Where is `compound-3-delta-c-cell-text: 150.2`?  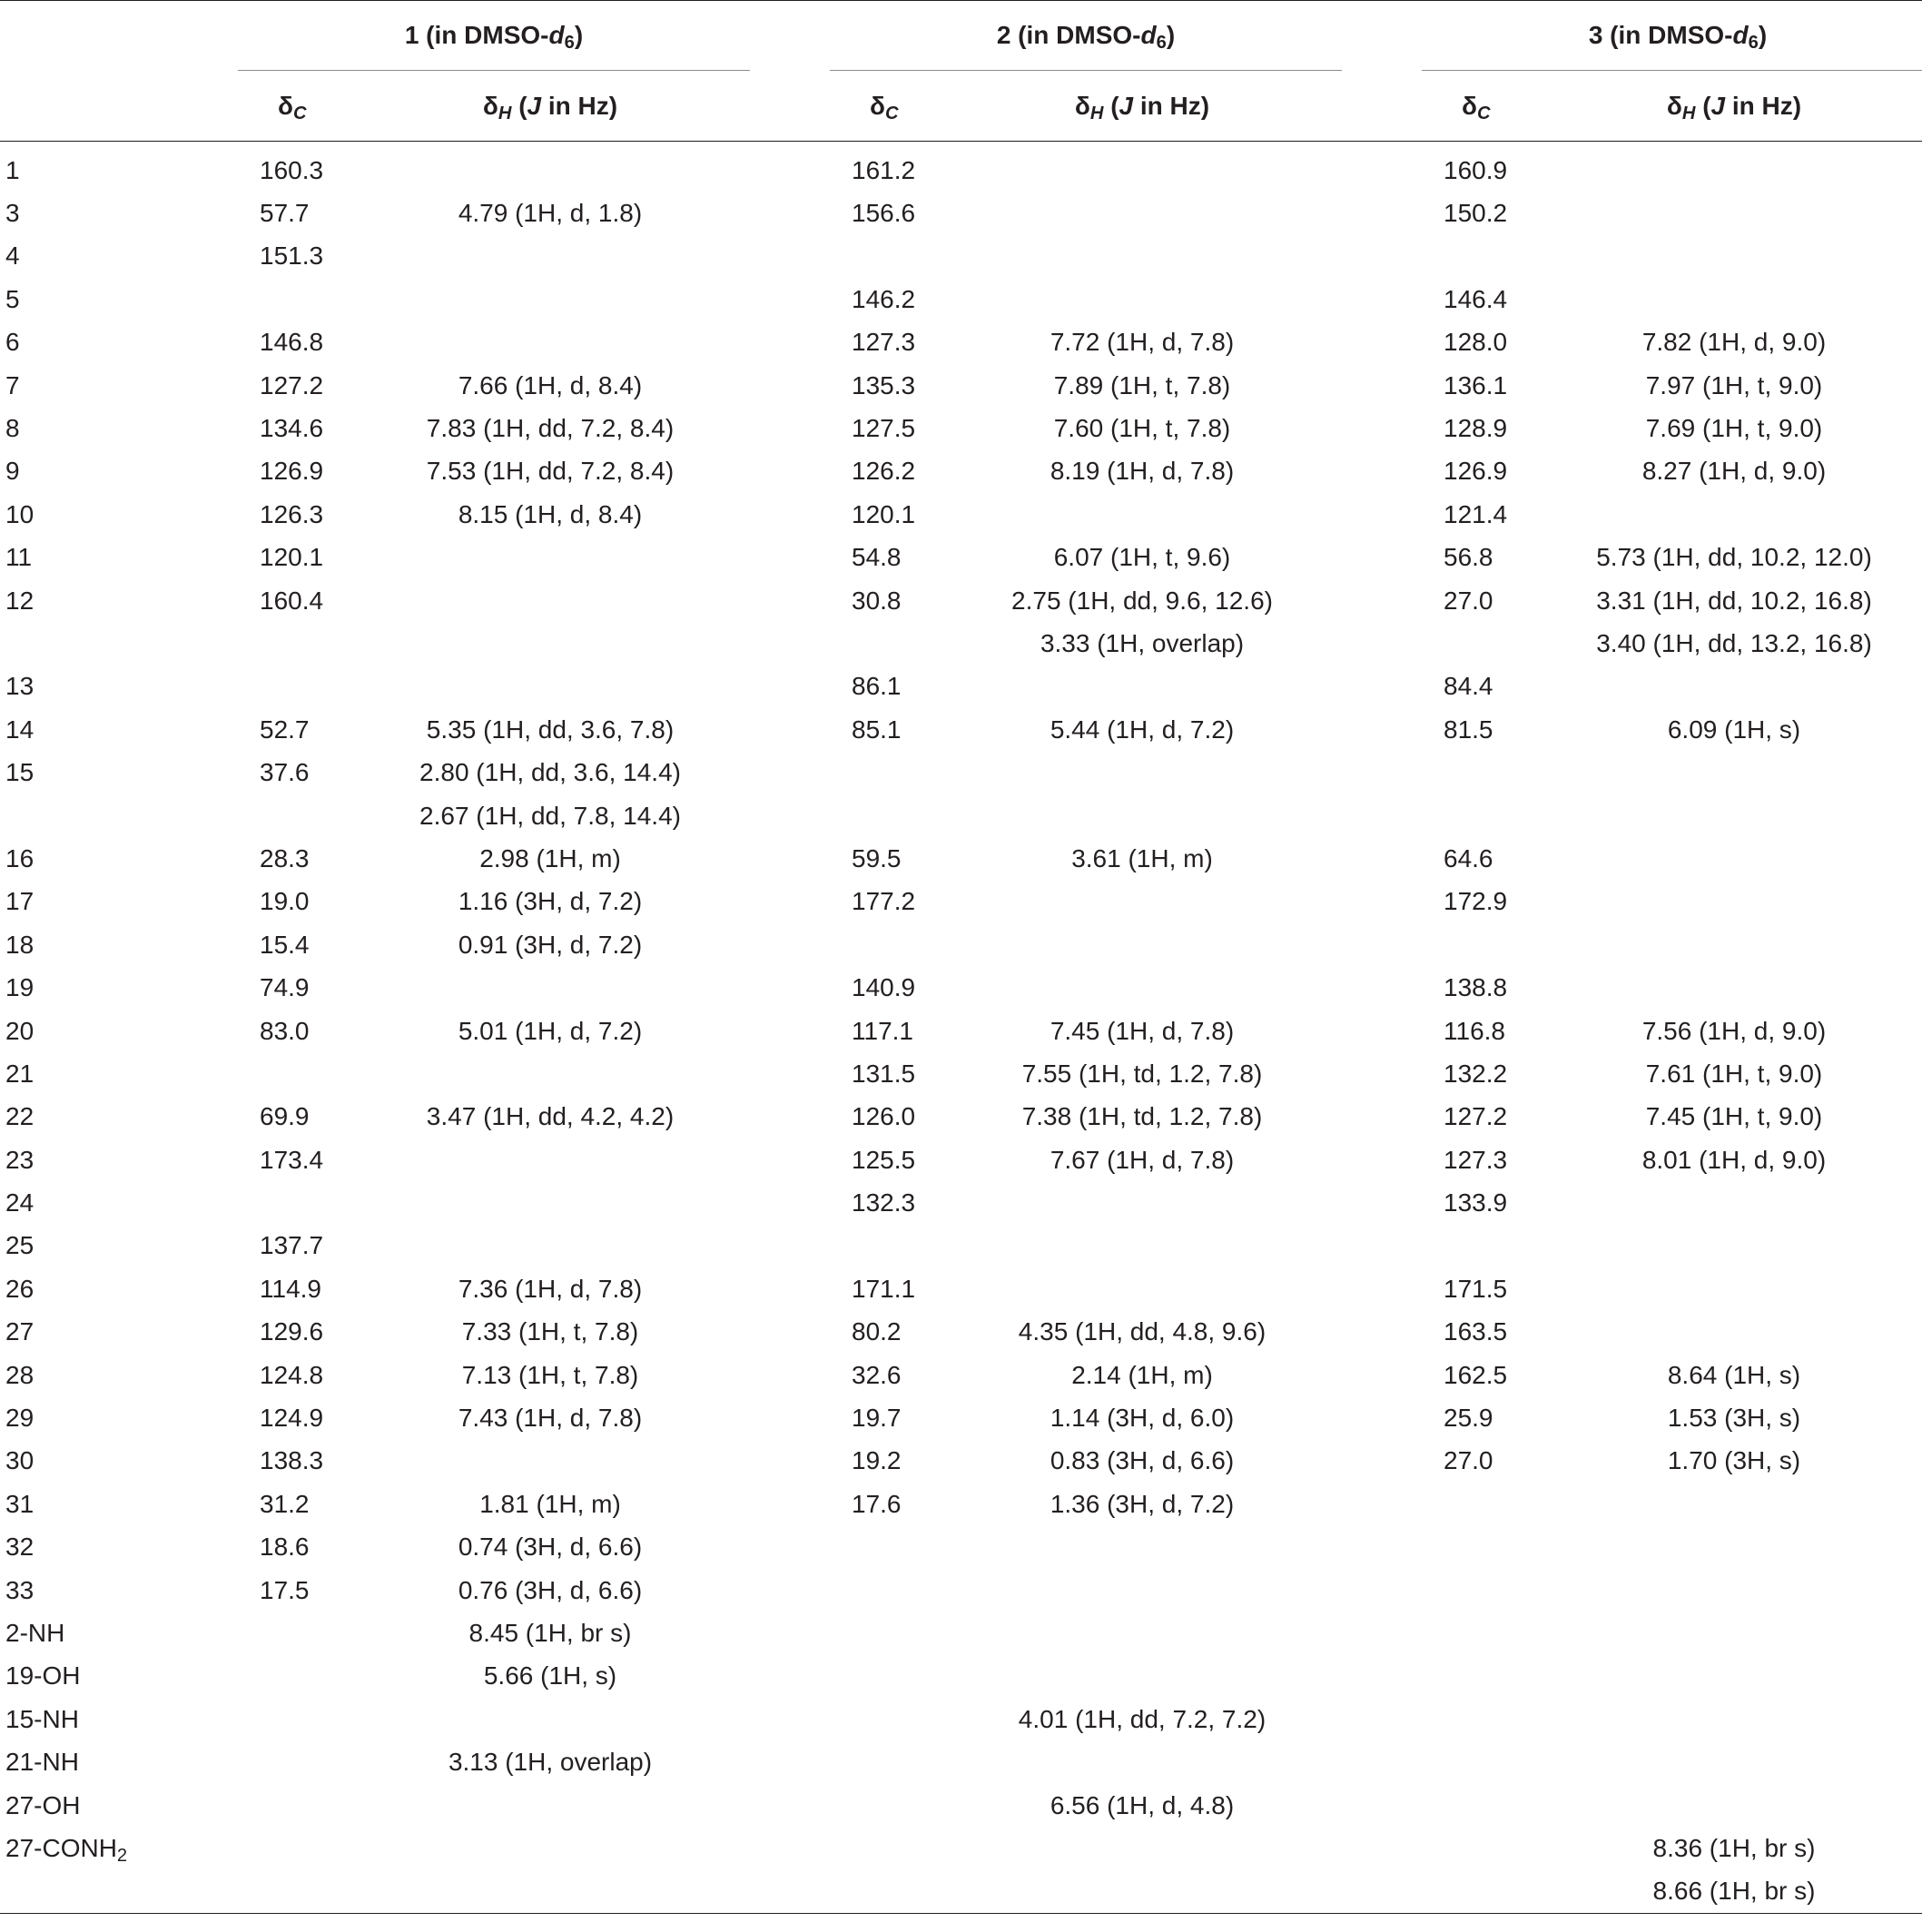 compound-3-delta-c-cell-text: 150.2 is located at coordinates (1476, 213).